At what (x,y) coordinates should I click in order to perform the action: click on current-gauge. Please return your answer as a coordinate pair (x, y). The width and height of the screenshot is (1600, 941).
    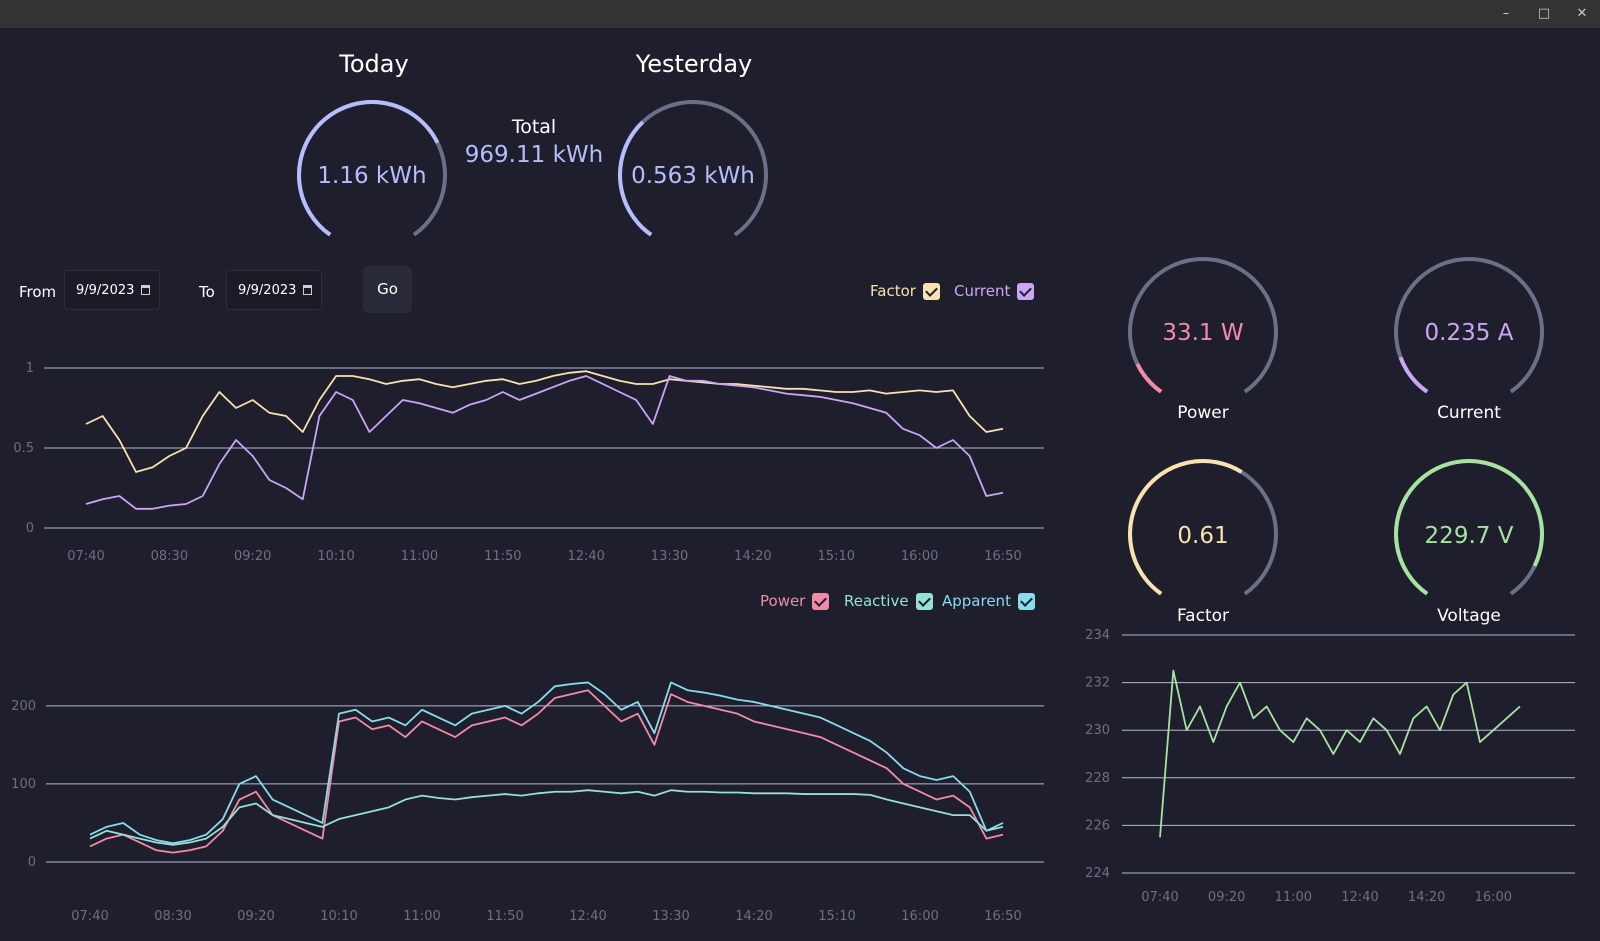
    Looking at the image, I should click on (1469, 325).